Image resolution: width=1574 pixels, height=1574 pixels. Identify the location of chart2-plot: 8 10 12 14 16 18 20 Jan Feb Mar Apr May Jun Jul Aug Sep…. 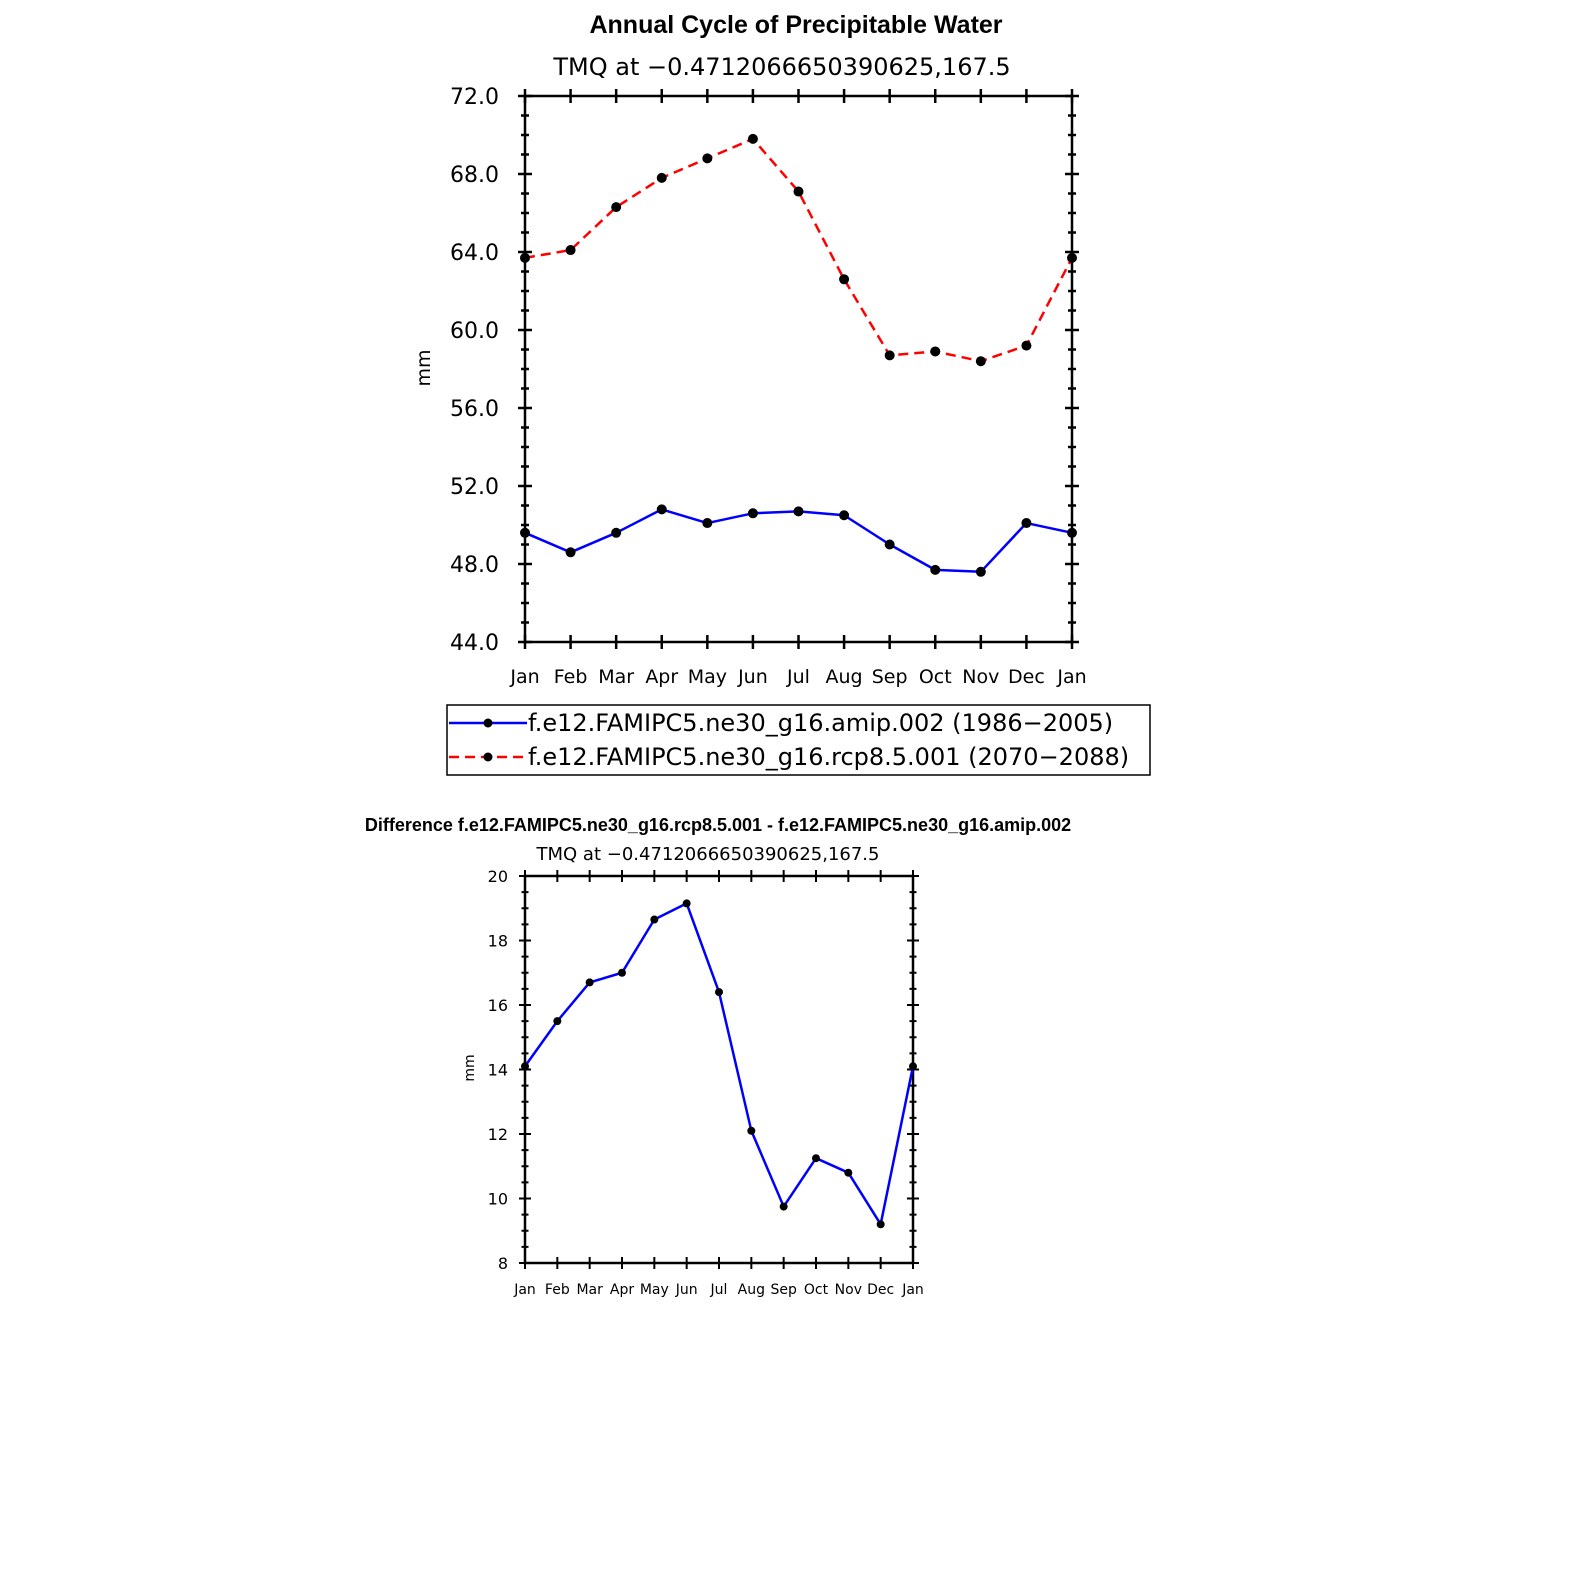
(706, 1082).